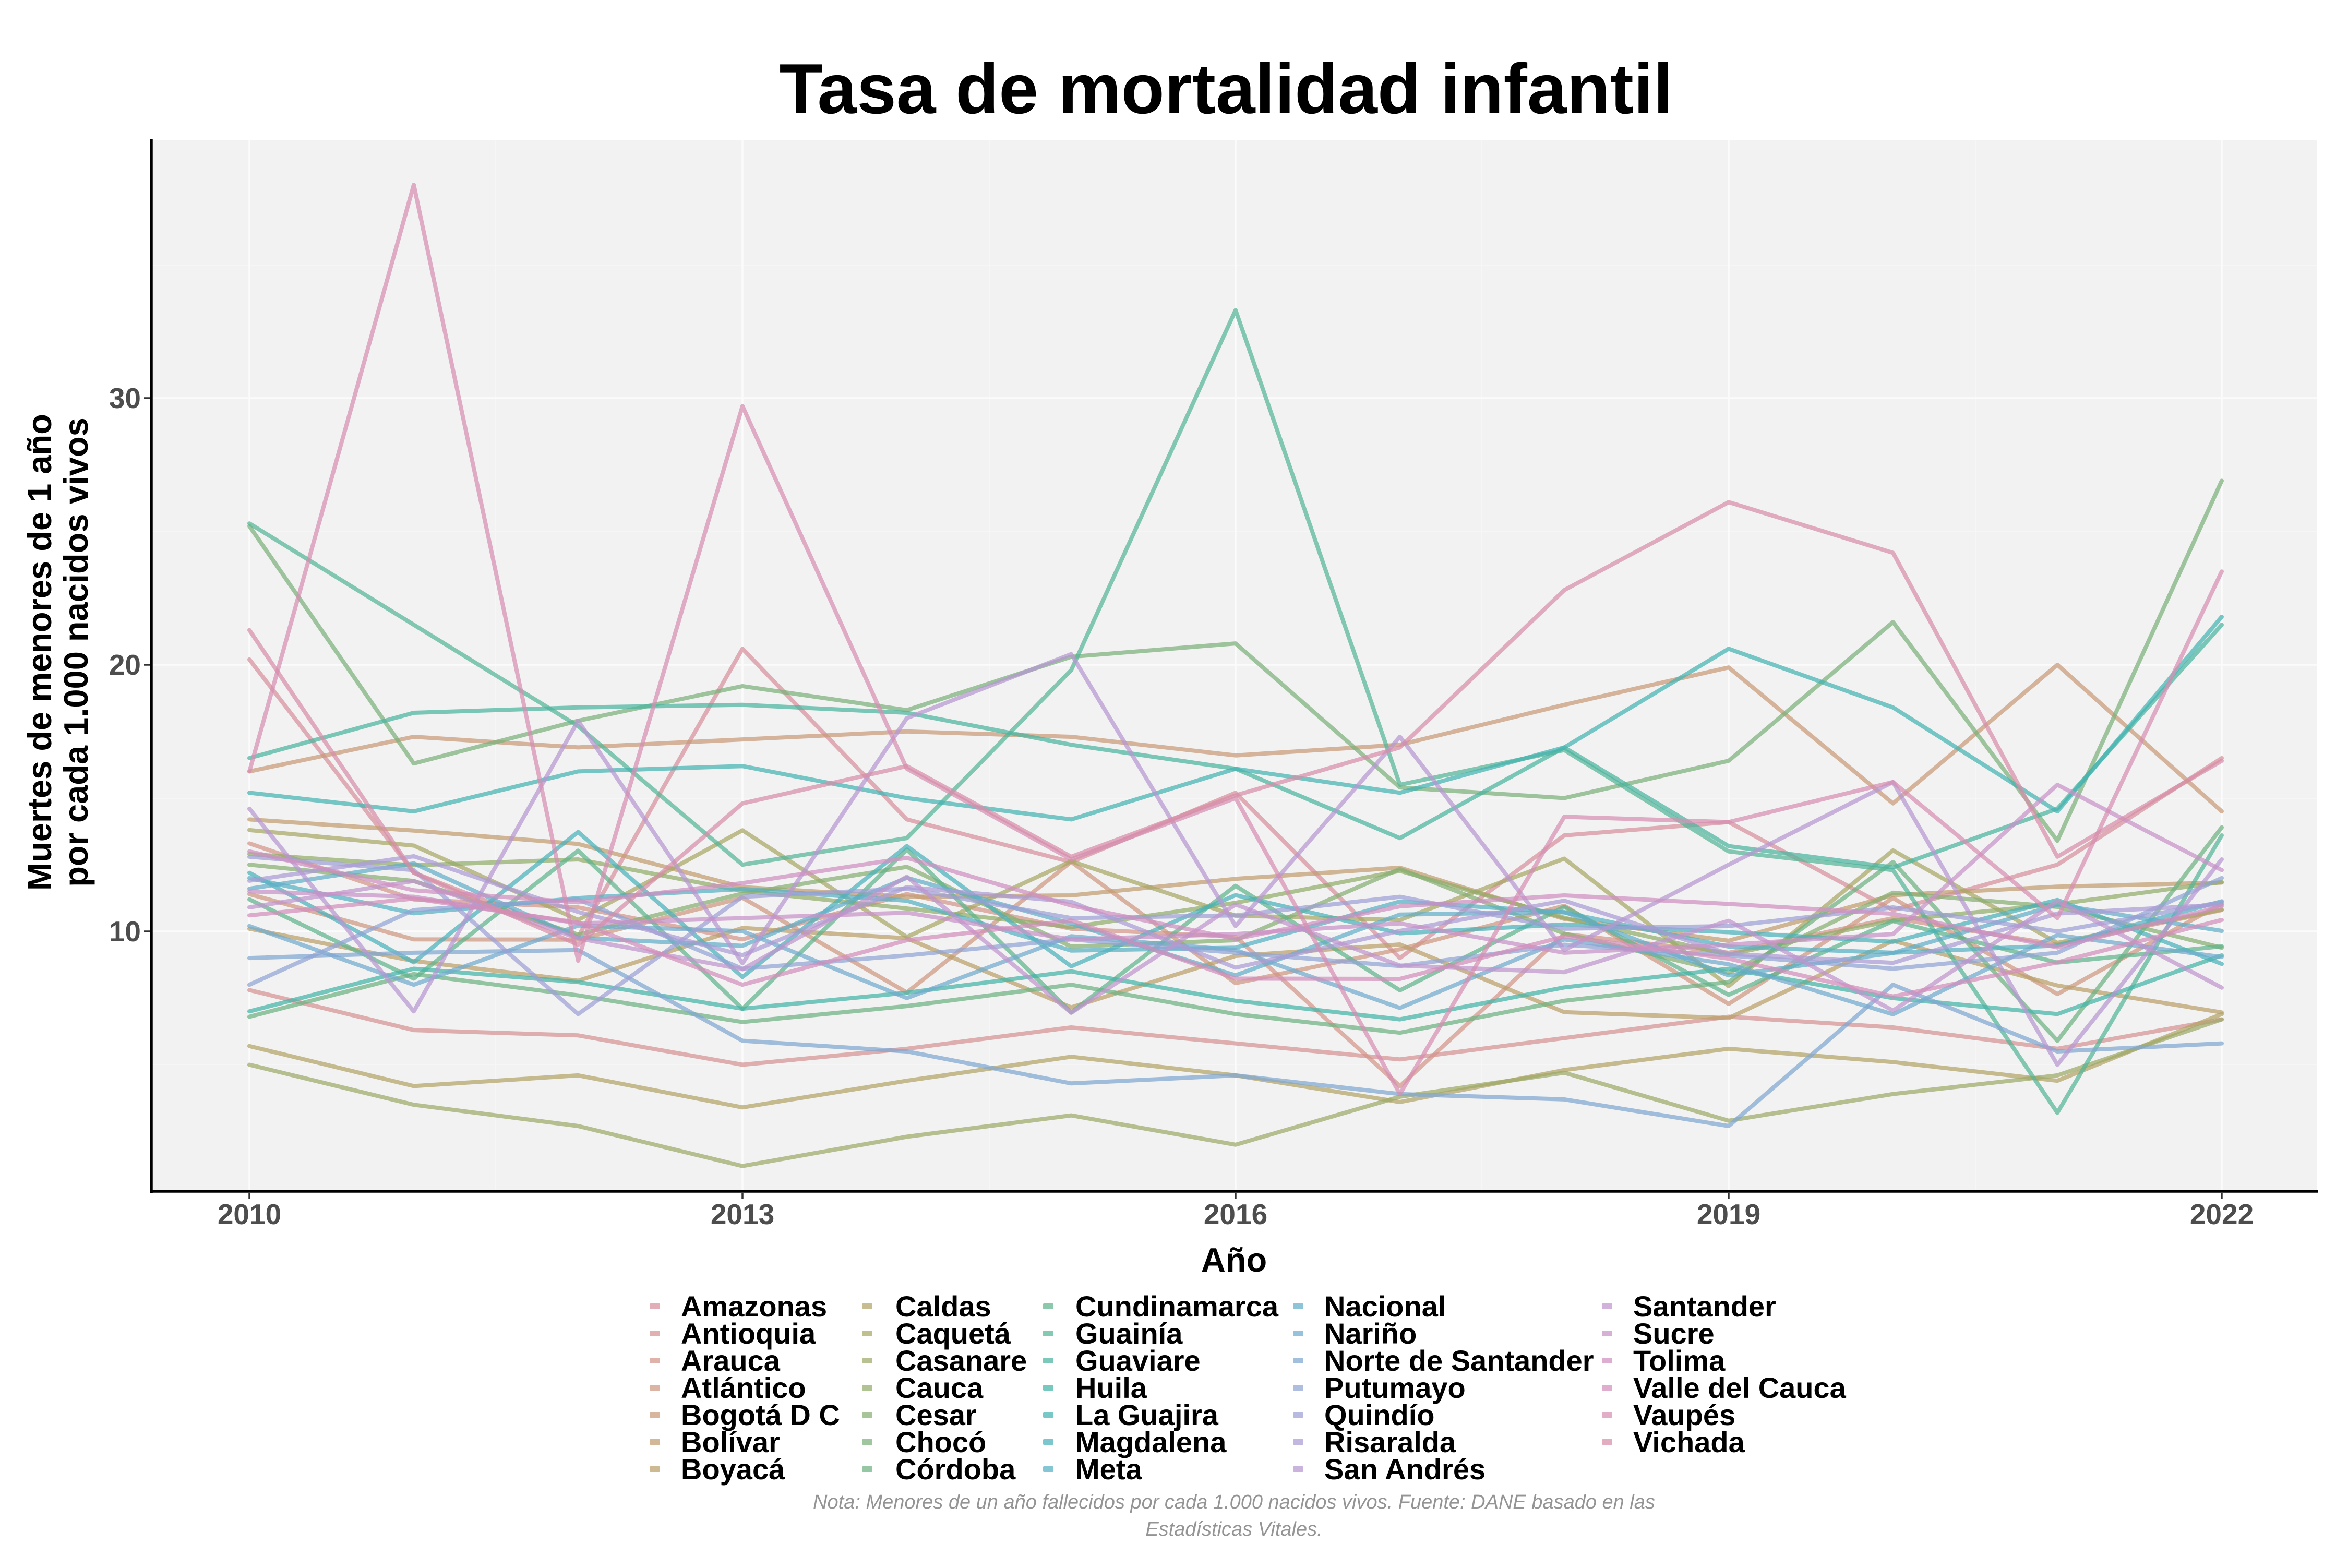  Describe the element at coordinates (1370, 1333) in the screenshot. I see `svg-text: Nariño` at that location.